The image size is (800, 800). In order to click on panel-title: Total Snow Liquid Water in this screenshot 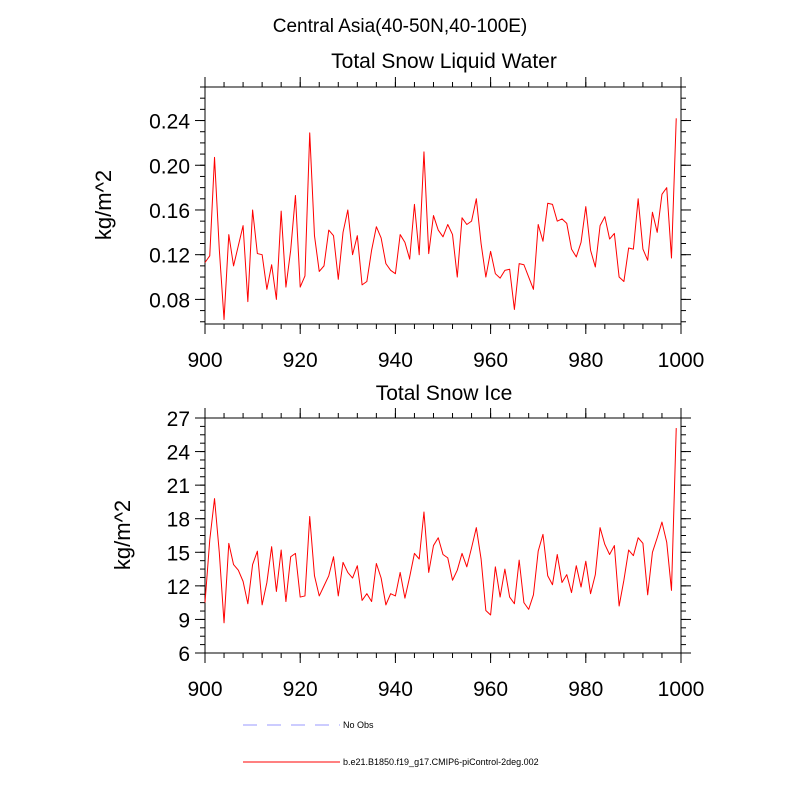, I will do `click(444, 61)`.